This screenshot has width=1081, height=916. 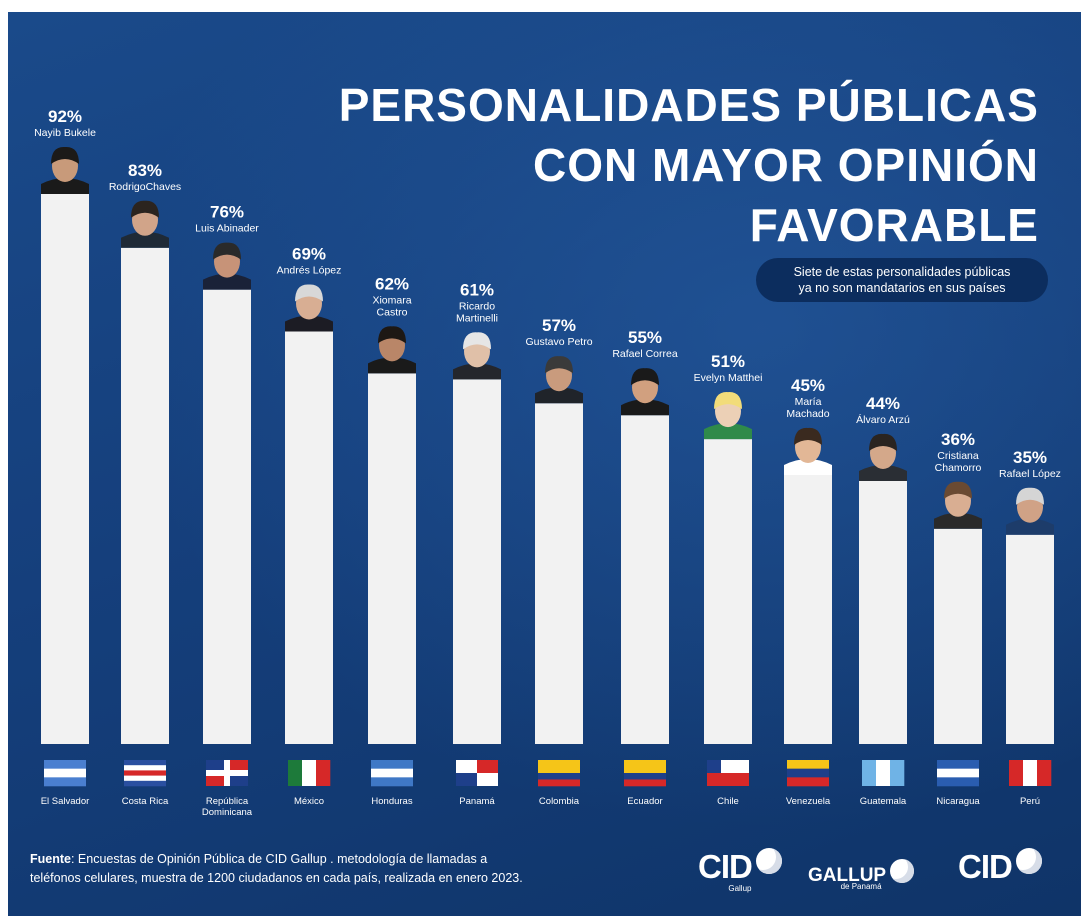 What do you see at coordinates (227, 212) in the screenshot?
I see `value-label: 76%` at bounding box center [227, 212].